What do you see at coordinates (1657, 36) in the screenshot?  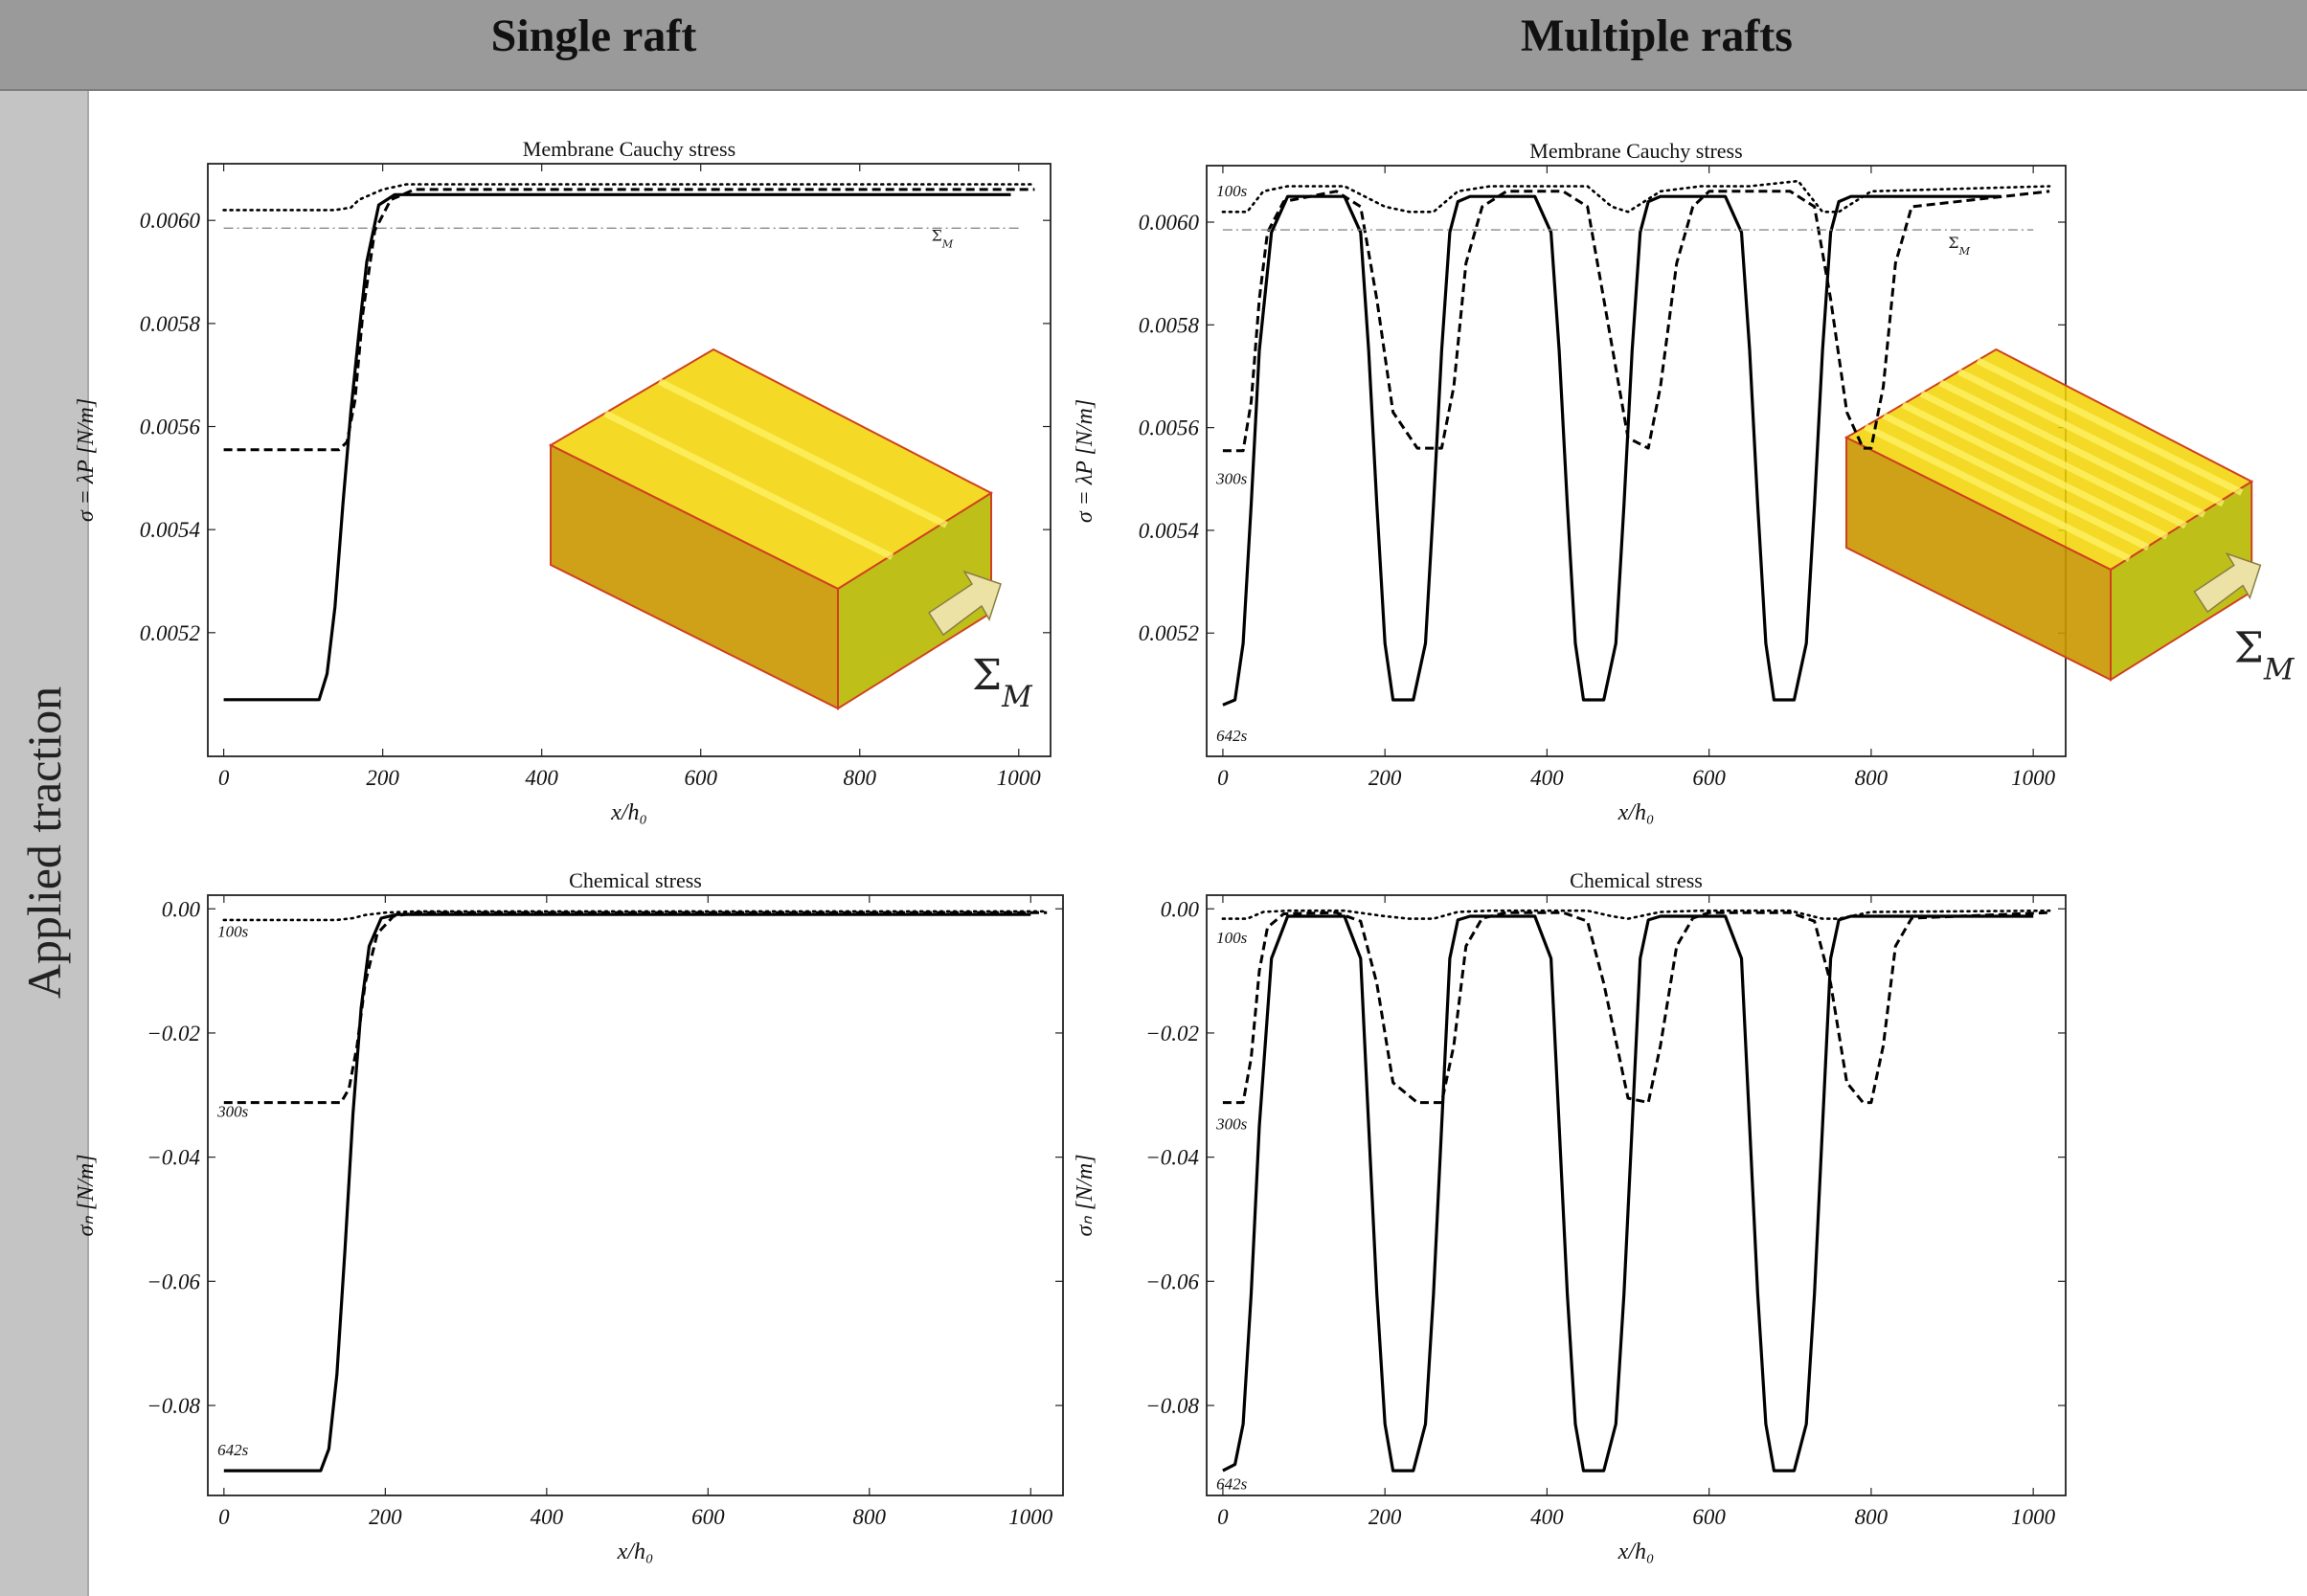 I see `multiple-rafts-title: Multiple rafts` at bounding box center [1657, 36].